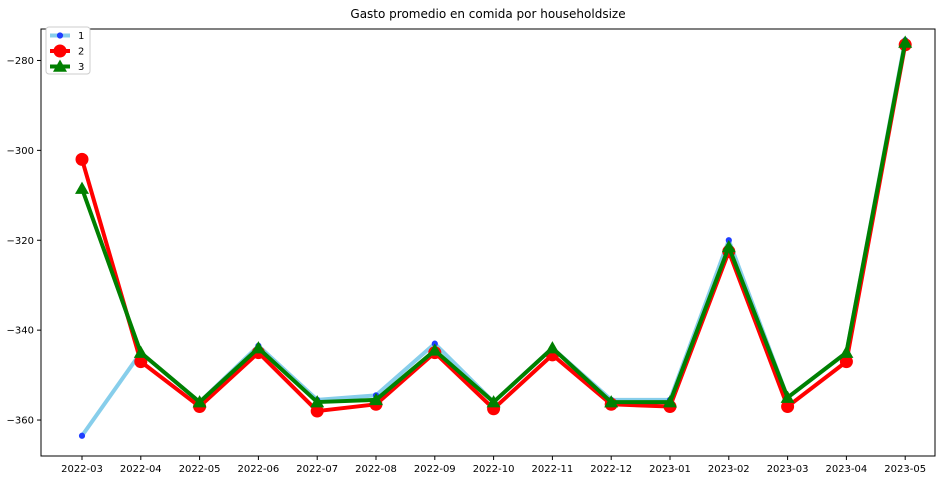 This screenshot has height=482, width=941. Describe the element at coordinates (905, 469) in the screenshot. I see `x-tick-label: 2023-05` at that location.